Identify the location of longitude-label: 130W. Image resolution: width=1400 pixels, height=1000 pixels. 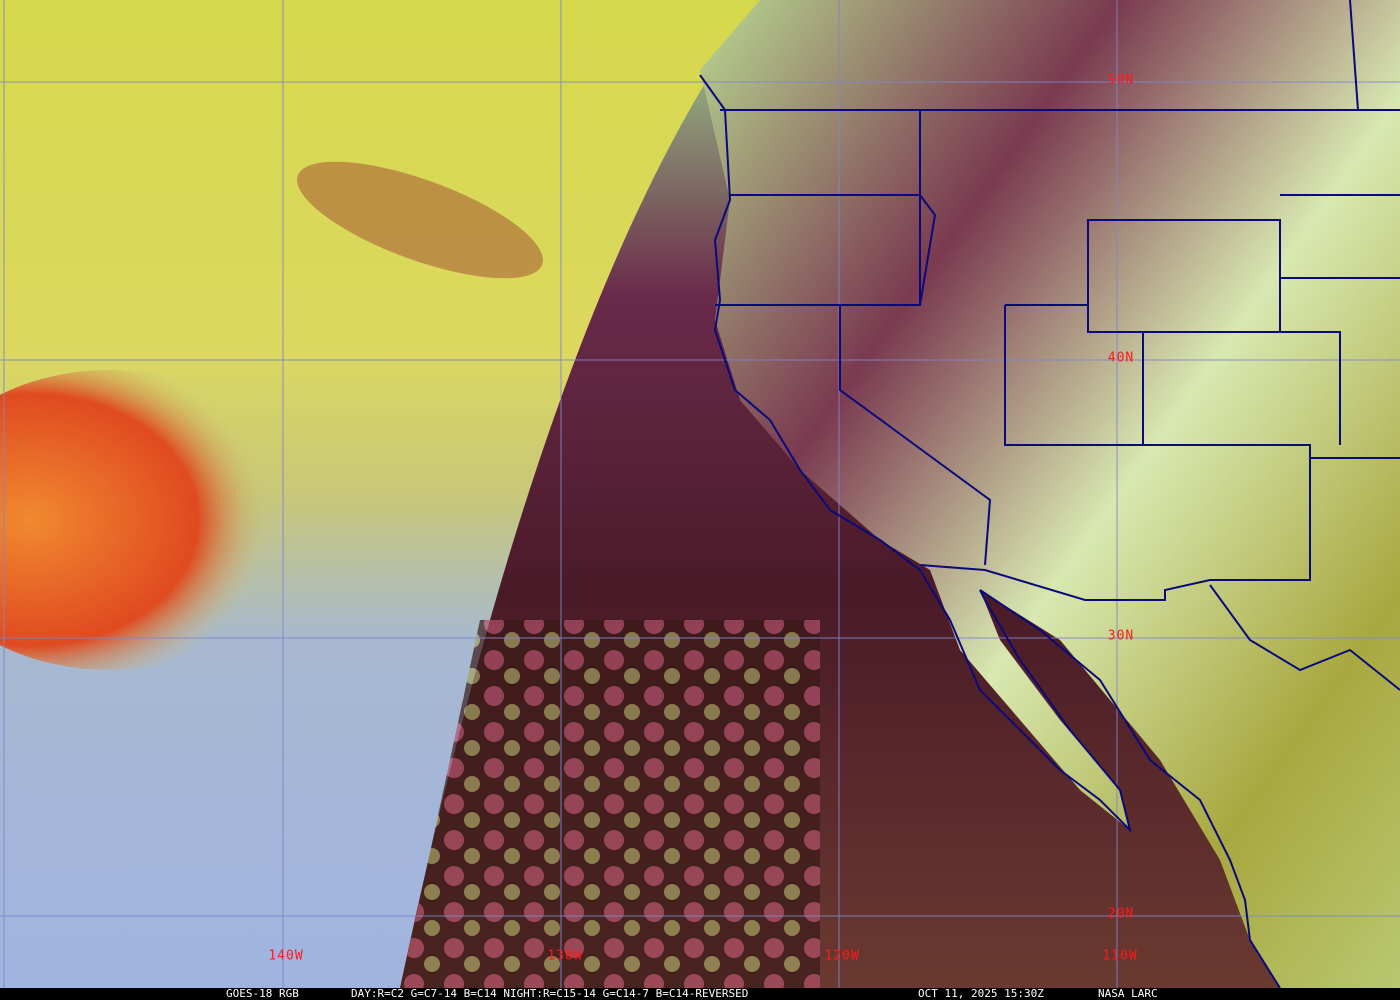
(565, 956).